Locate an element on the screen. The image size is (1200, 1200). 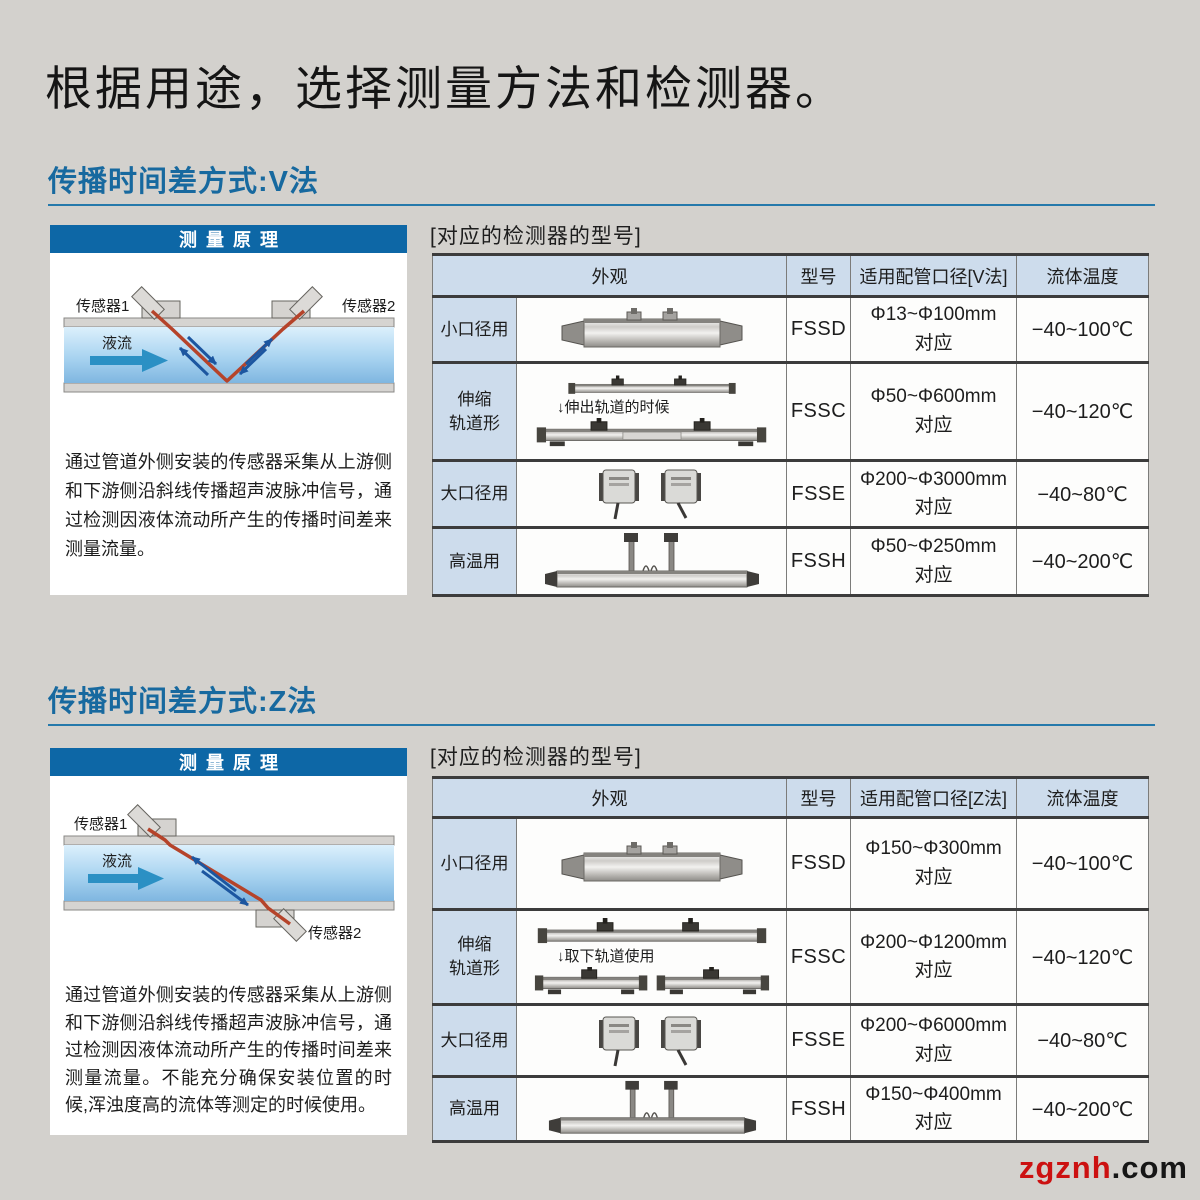
fssc-rail-extended-image is located at coordinates (651, 433).